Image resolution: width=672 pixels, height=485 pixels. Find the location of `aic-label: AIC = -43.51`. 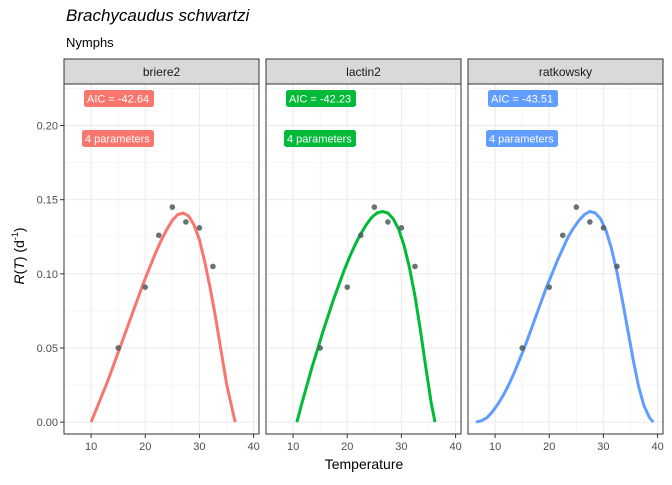

aic-label: AIC = -43.51 is located at coordinates (522, 100).